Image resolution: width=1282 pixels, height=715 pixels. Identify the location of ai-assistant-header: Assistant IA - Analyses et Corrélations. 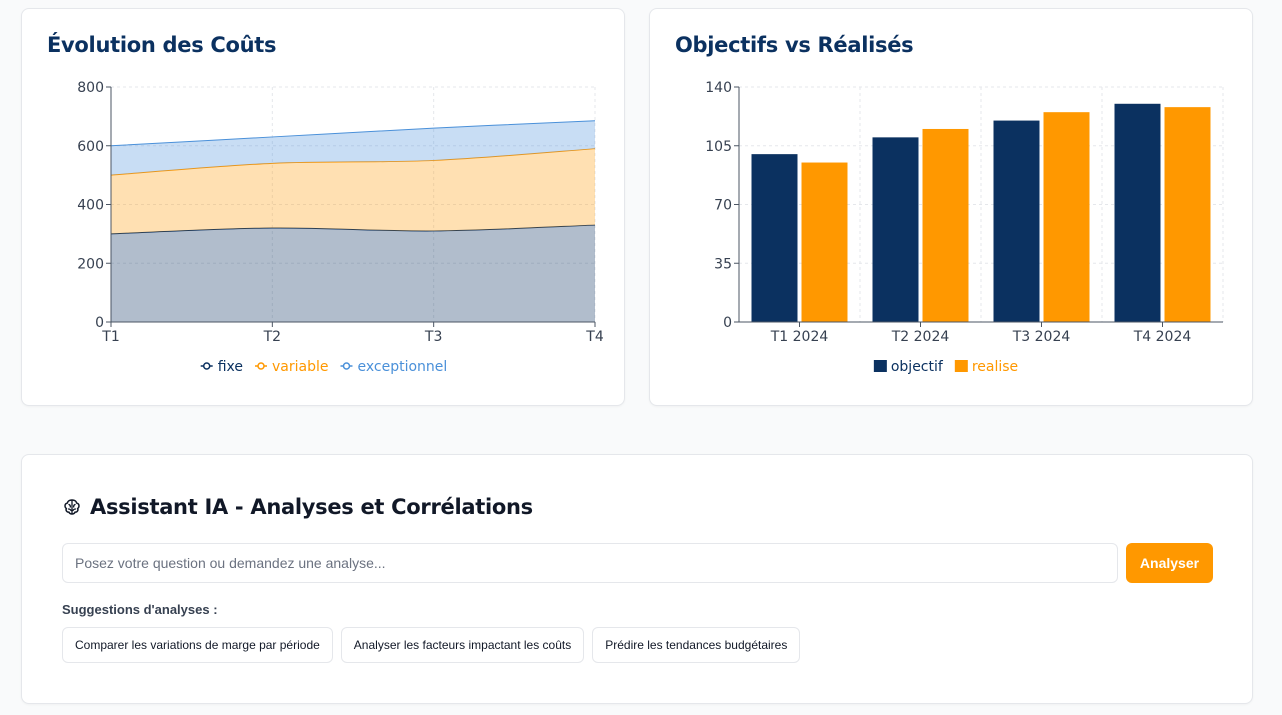
(297, 507).